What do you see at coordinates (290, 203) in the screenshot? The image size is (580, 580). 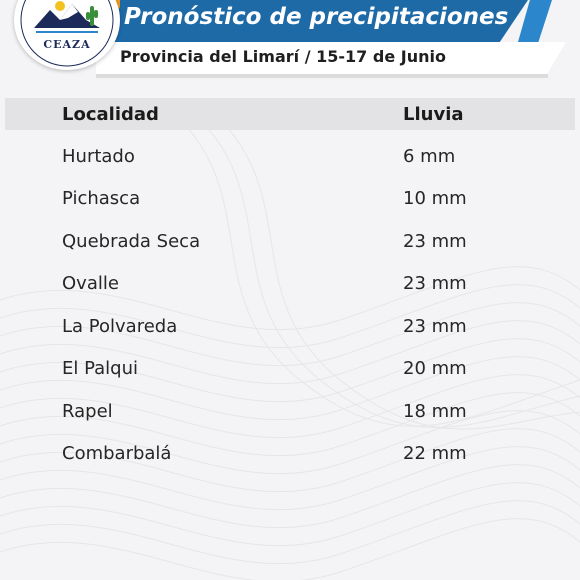 I see `table-row: Pichasca 10 mm` at bounding box center [290, 203].